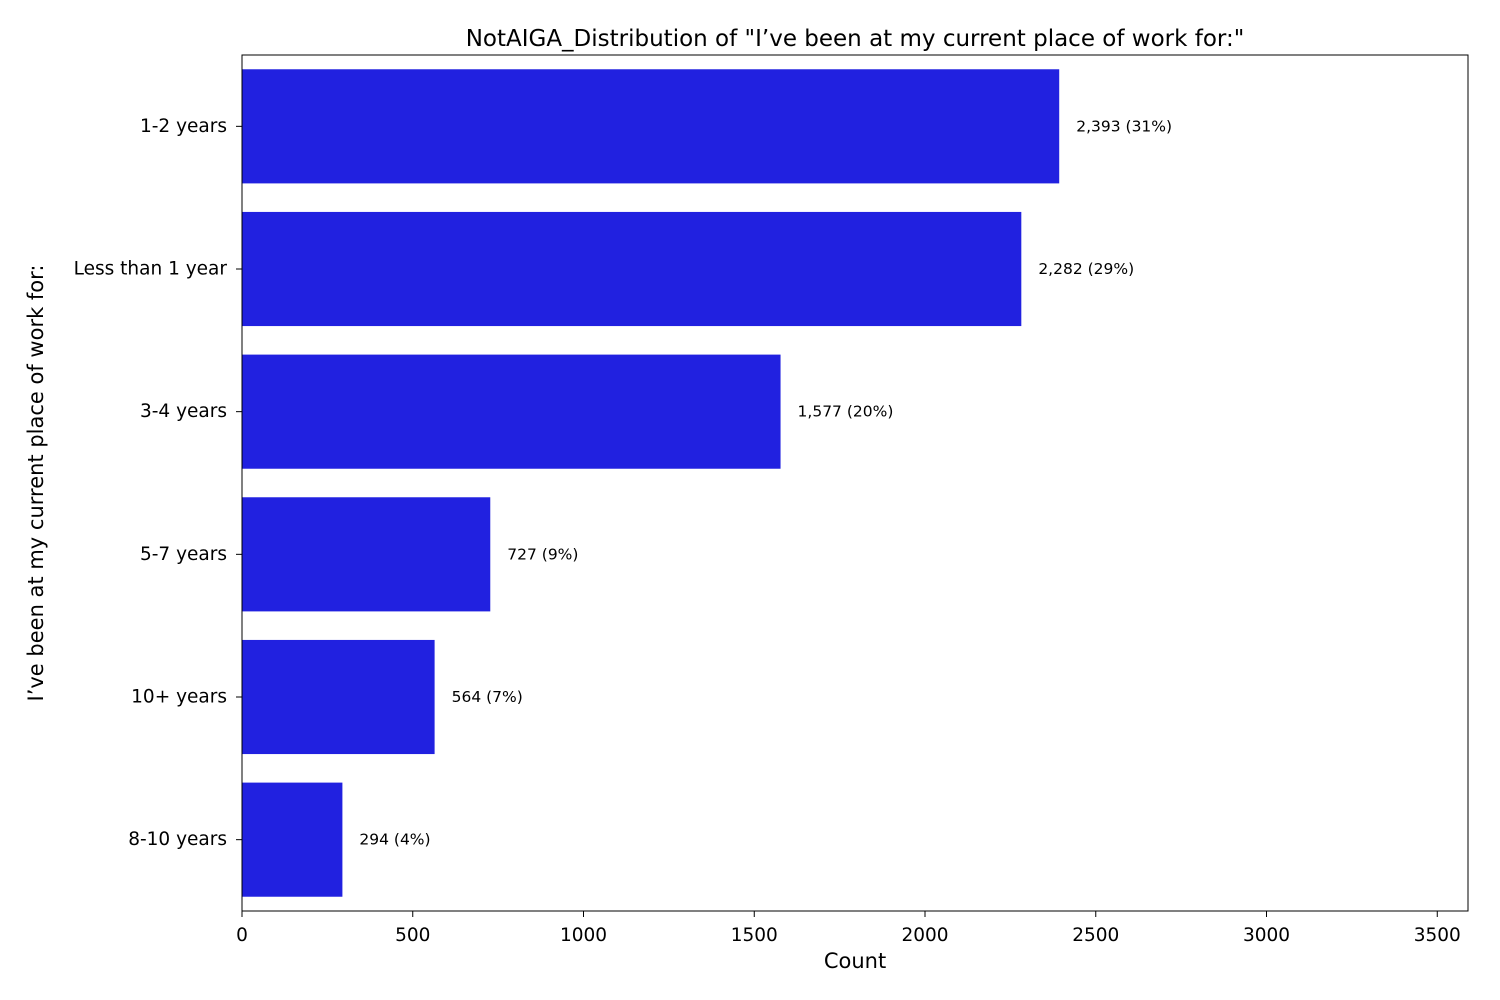 The image size is (1500, 1000). What do you see at coordinates (1086, 269) in the screenshot?
I see `bar-value-label-1: 2,282 (29%)` at bounding box center [1086, 269].